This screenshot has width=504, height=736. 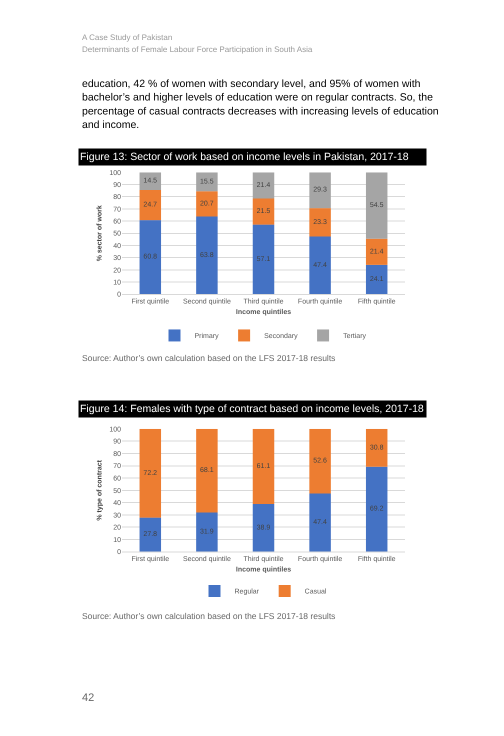 I want to click on text: 42, so click(x=88, y=698).